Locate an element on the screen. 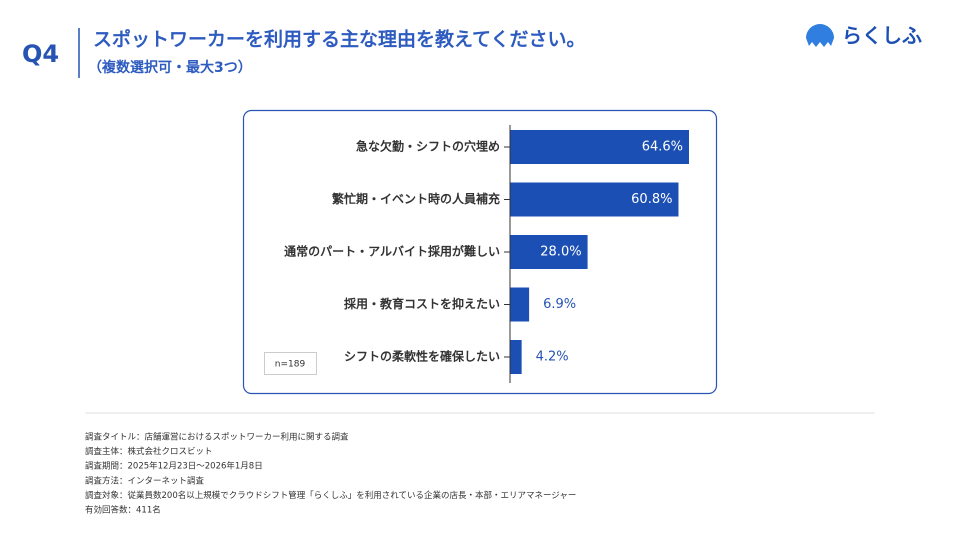  slide-title: スポットワーカーを利用する主な理由を教えてください。 is located at coordinates (339, 39).